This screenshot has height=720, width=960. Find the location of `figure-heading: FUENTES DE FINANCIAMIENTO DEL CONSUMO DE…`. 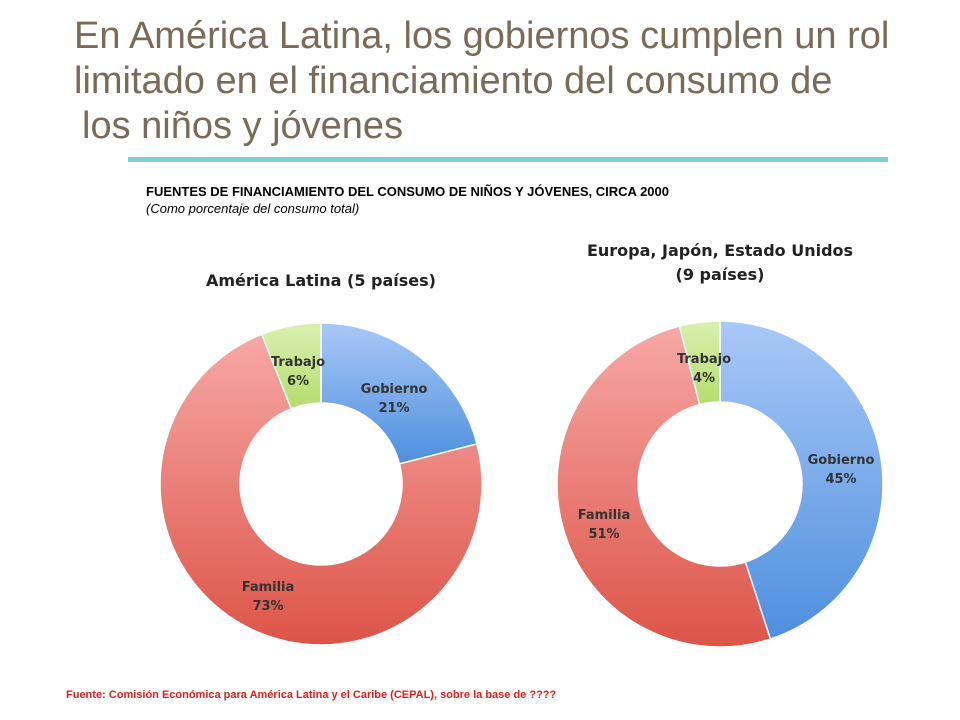

figure-heading: FUENTES DE FINANCIAMIENTO DEL CONSUMO DE… is located at coordinates (407, 191).